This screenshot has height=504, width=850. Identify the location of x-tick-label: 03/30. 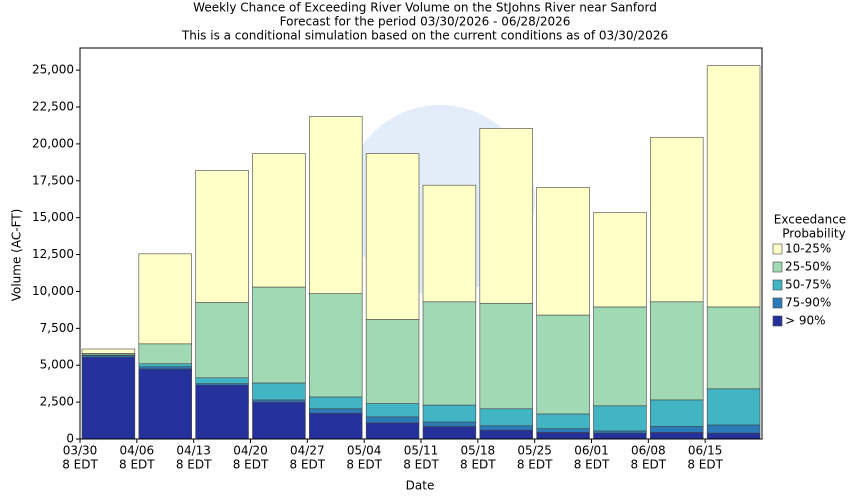
(80, 451).